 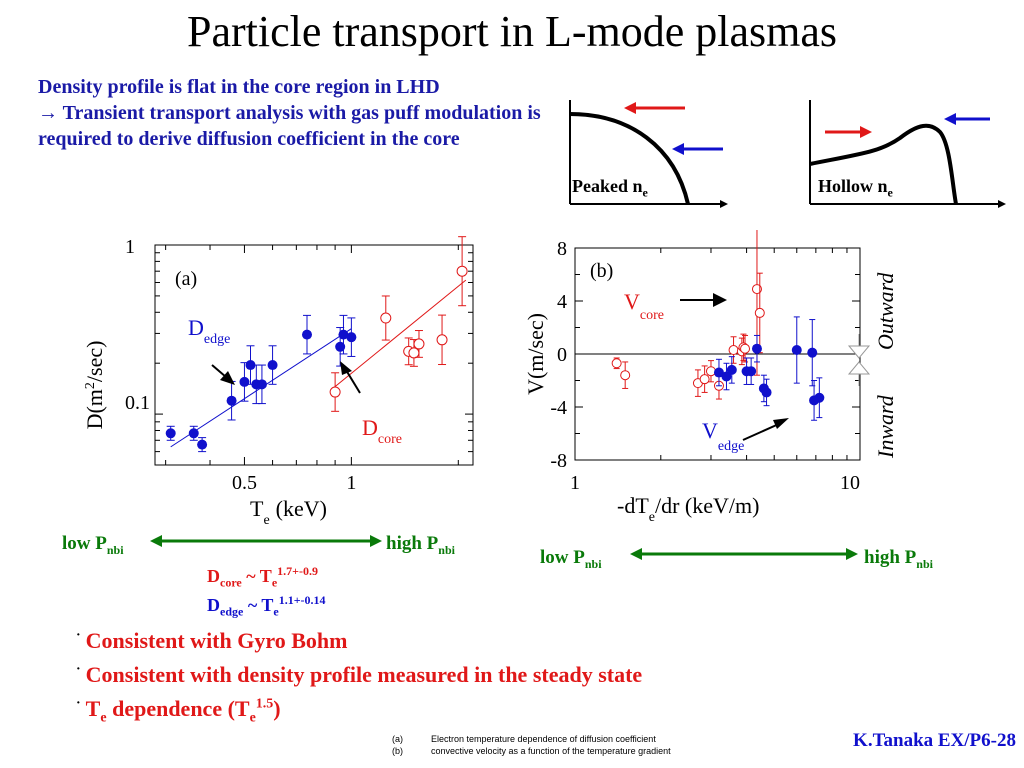 I want to click on chart-a-fit-lines, so click(x=318, y=363).